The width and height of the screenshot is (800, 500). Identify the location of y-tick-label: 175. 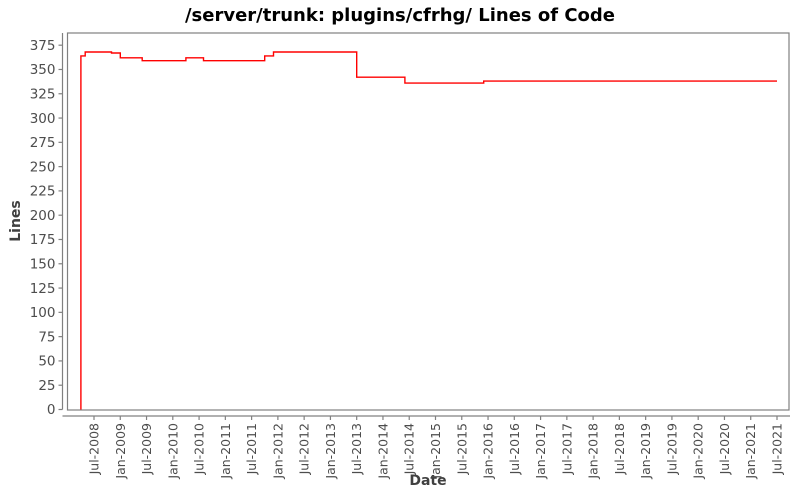
(43, 240).